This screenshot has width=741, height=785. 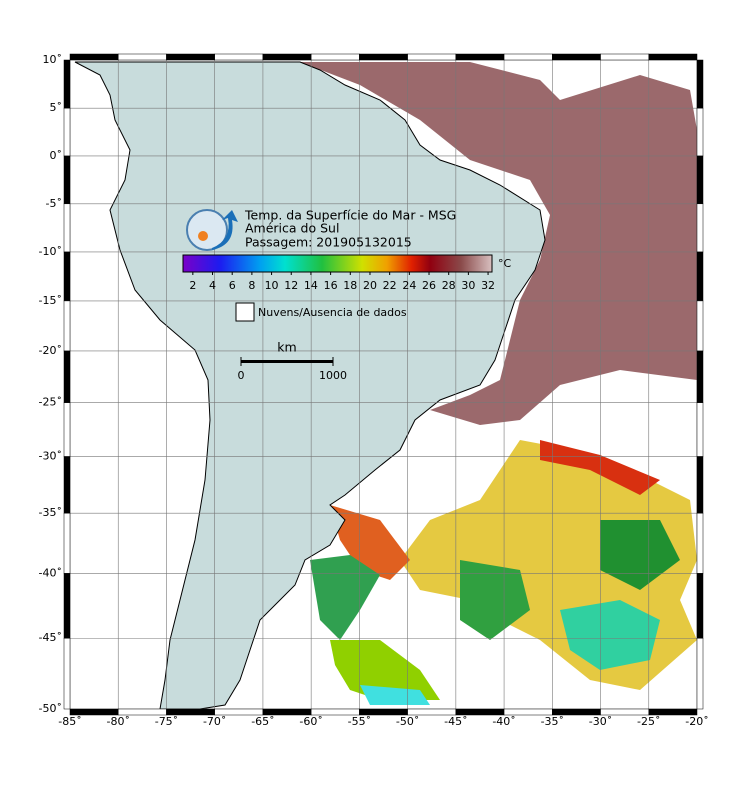 What do you see at coordinates (50, 350) in the screenshot?
I see `y-tick-label: -20˚` at bounding box center [50, 350].